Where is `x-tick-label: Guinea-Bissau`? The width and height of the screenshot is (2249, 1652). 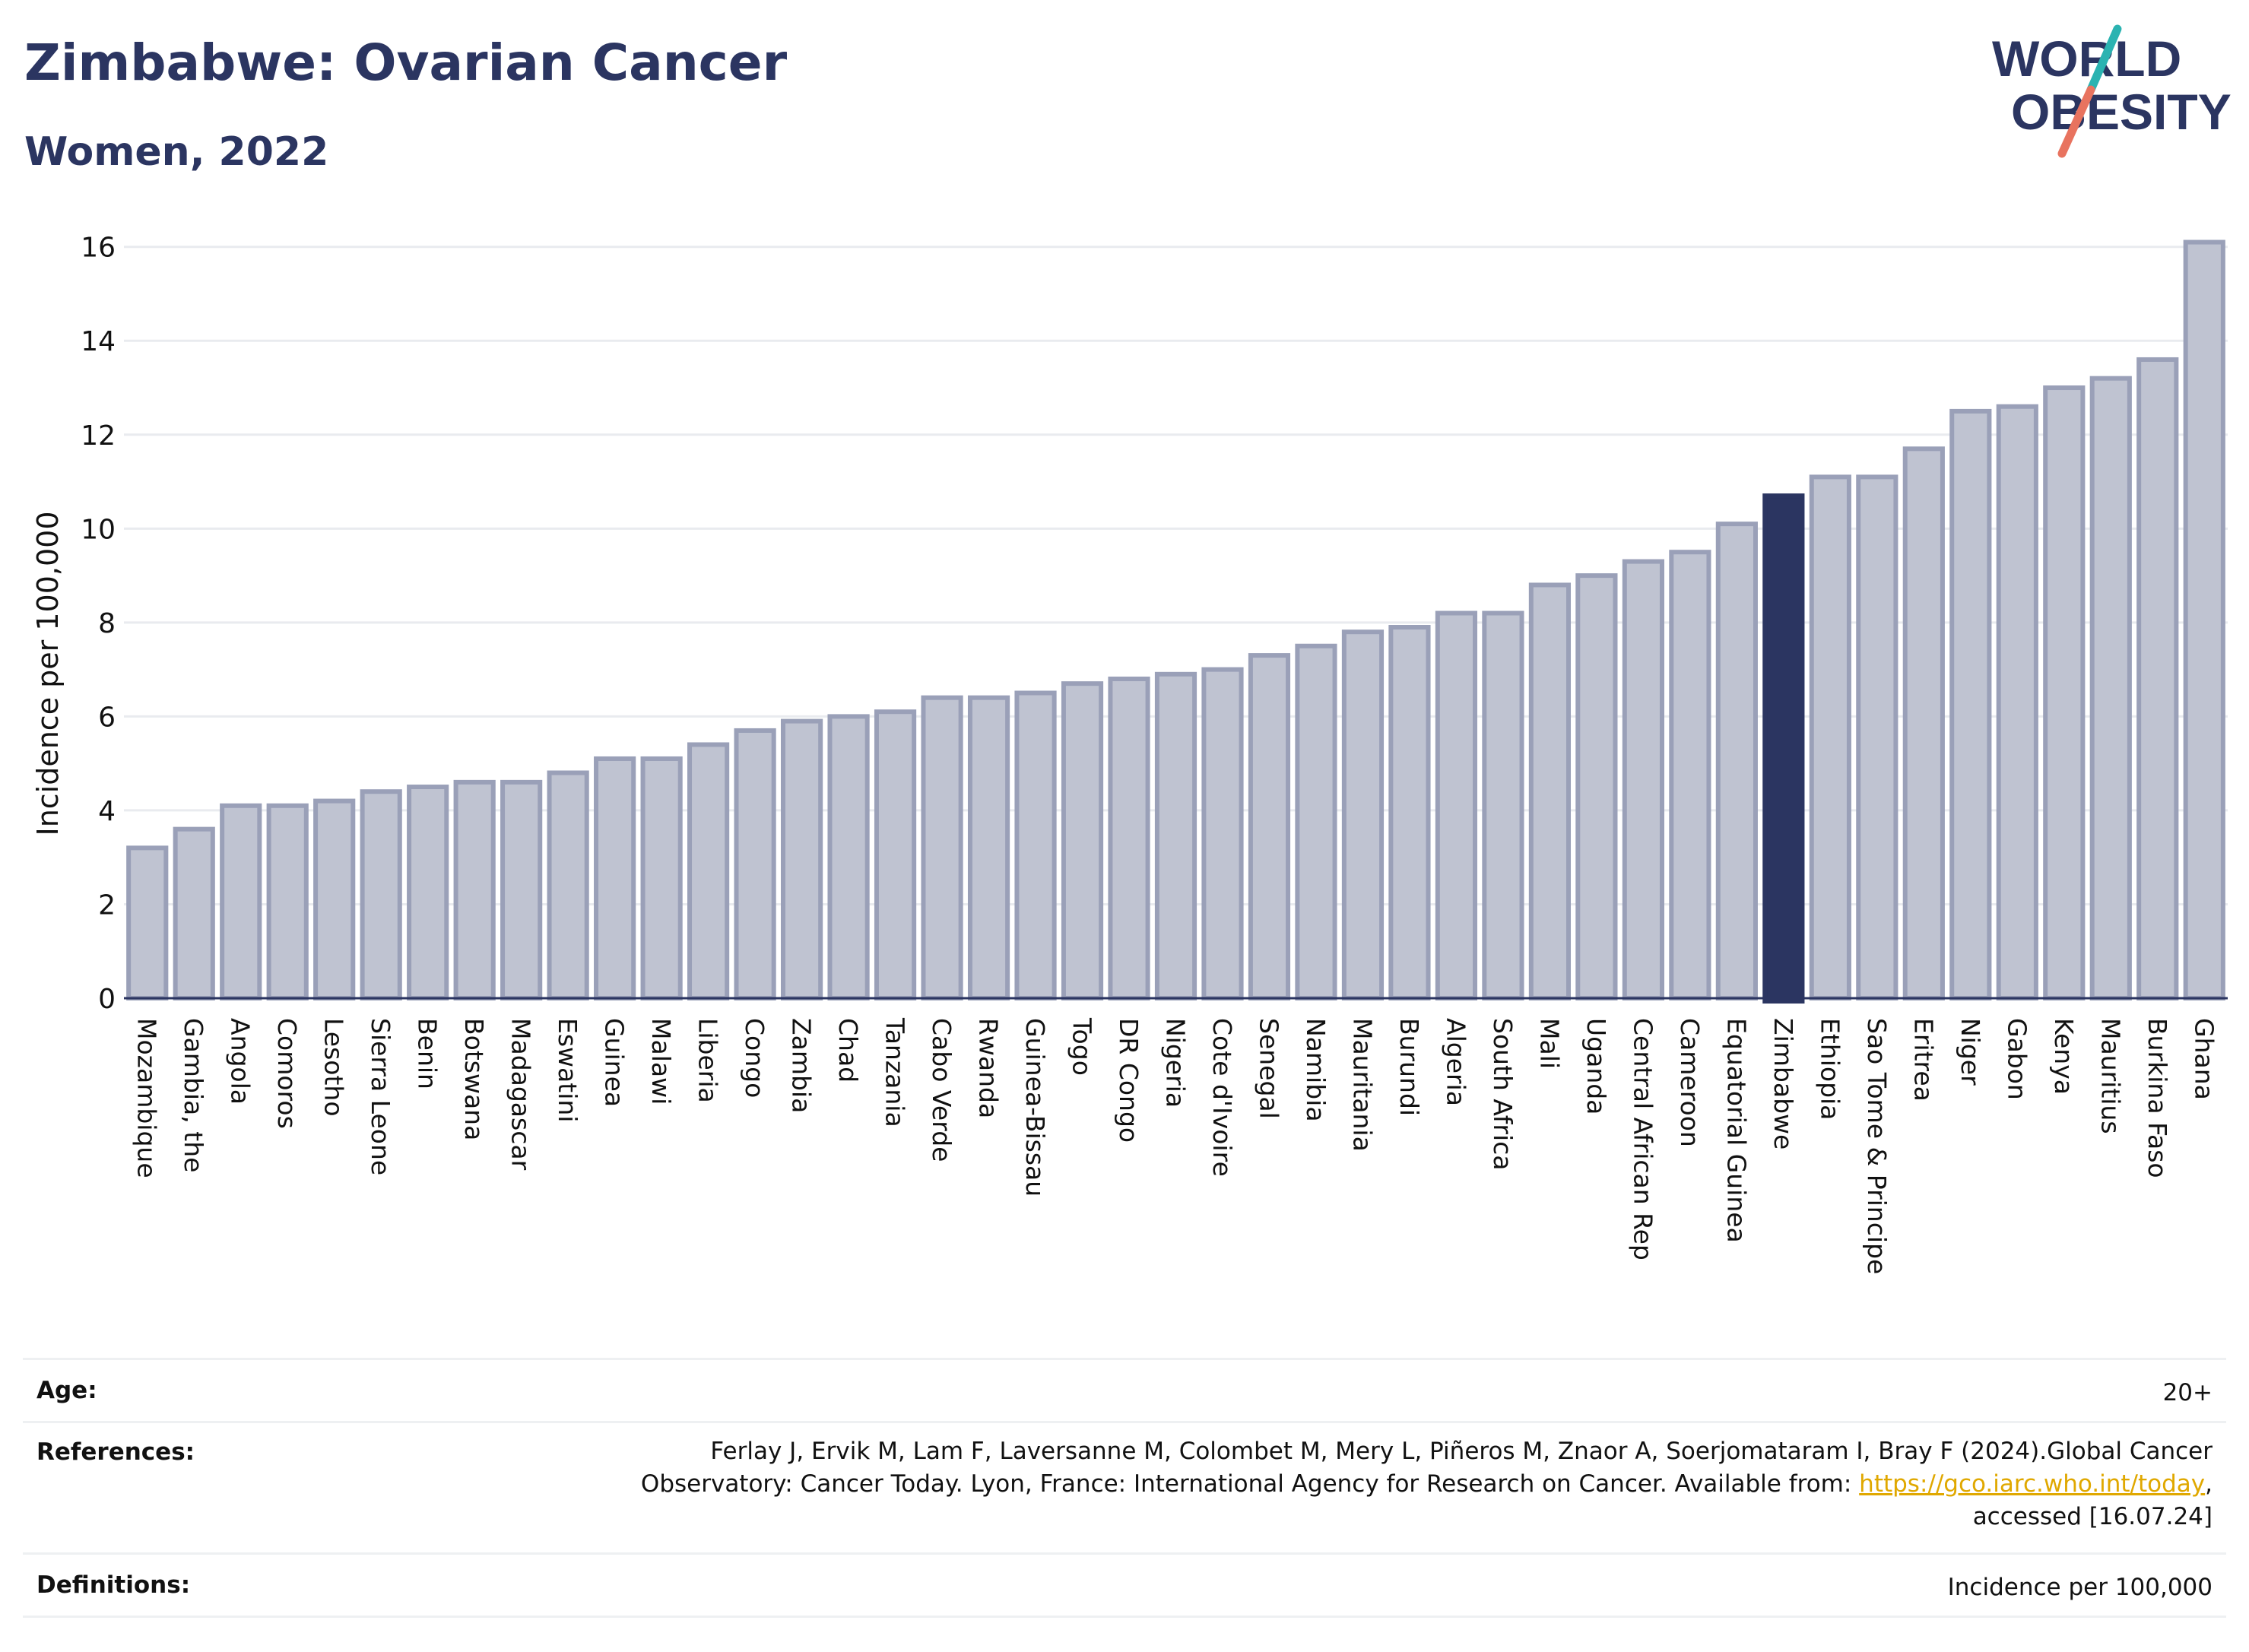 x-tick-label: Guinea-Bissau is located at coordinates (1035, 1107).